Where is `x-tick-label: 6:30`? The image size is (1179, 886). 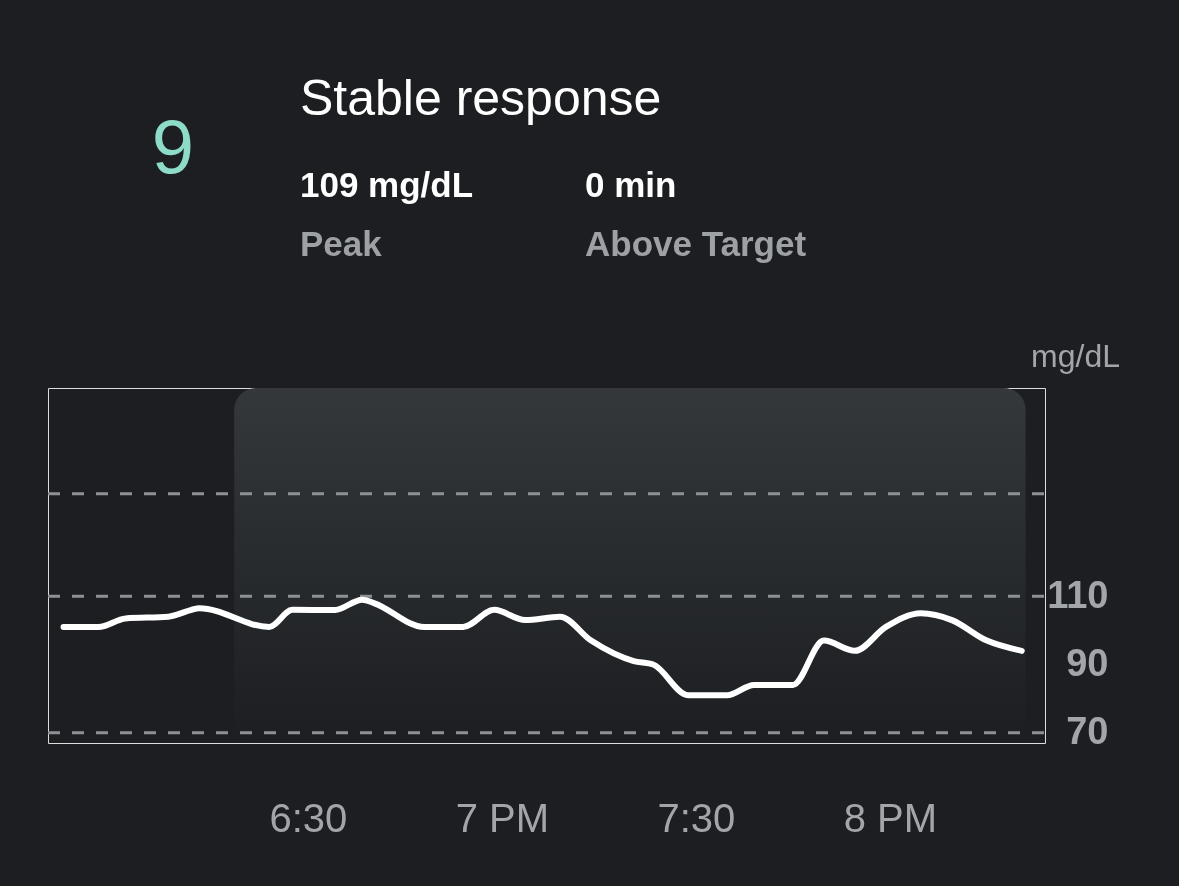
x-tick-label: 6:30 is located at coordinates (308, 817).